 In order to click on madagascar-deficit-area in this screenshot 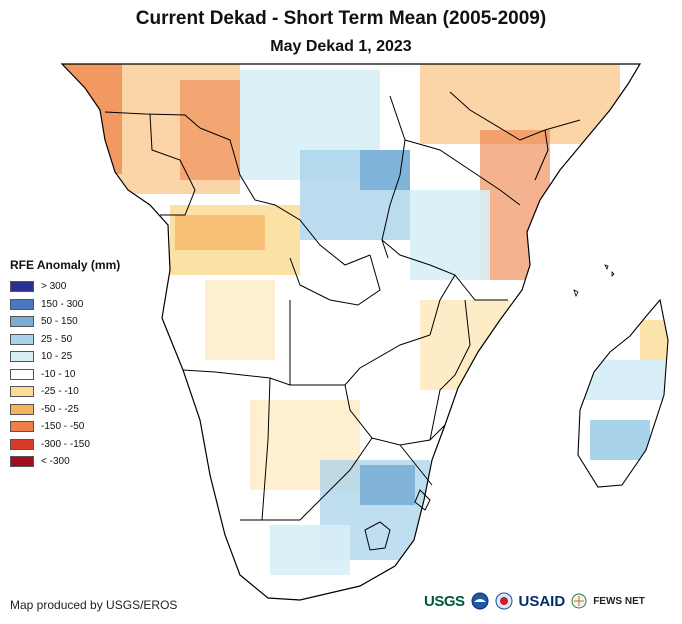, I will do `click(654, 340)`.